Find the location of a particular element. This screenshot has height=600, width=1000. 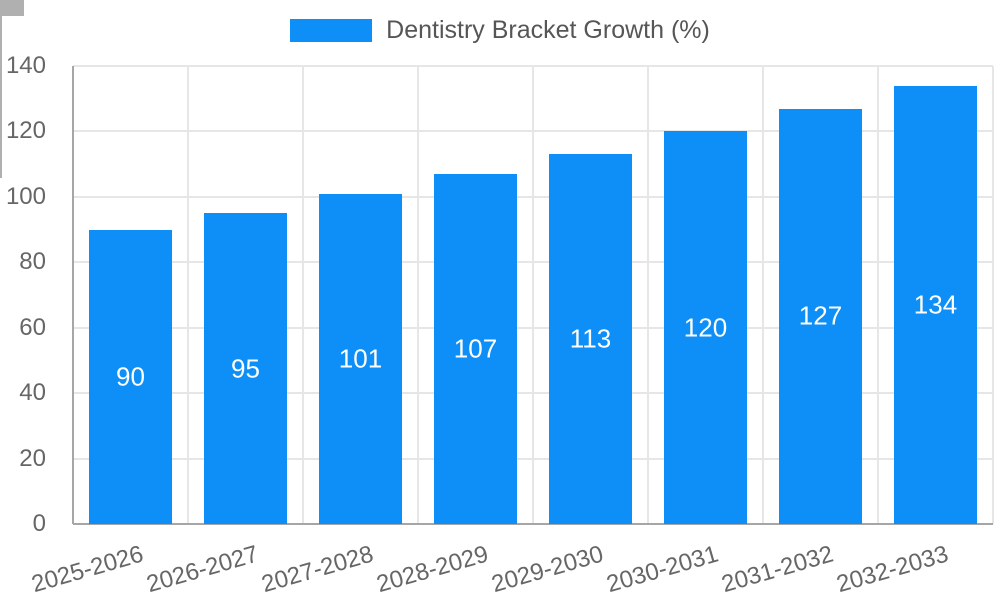

bar-value-label: 101 is located at coordinates (360, 358).